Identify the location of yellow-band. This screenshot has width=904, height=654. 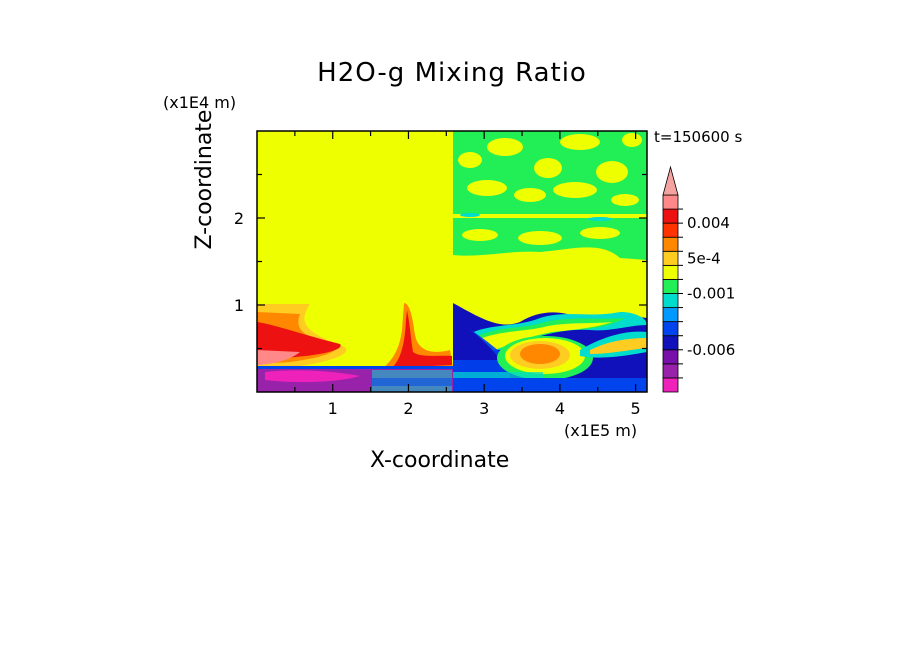
(550, 216).